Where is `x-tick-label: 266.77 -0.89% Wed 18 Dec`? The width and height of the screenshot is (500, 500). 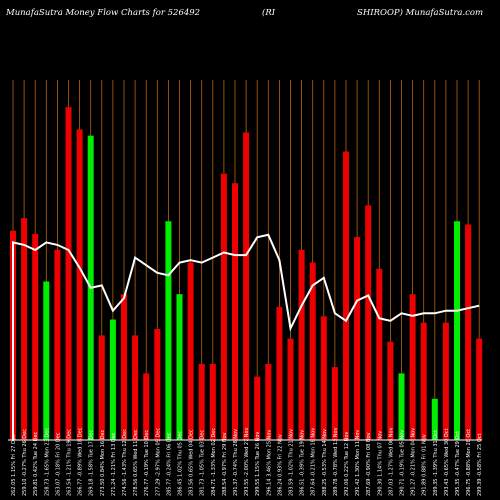
x-tick-label: 266.77 -0.89% Wed 18 Dec is located at coordinates (81, 461).